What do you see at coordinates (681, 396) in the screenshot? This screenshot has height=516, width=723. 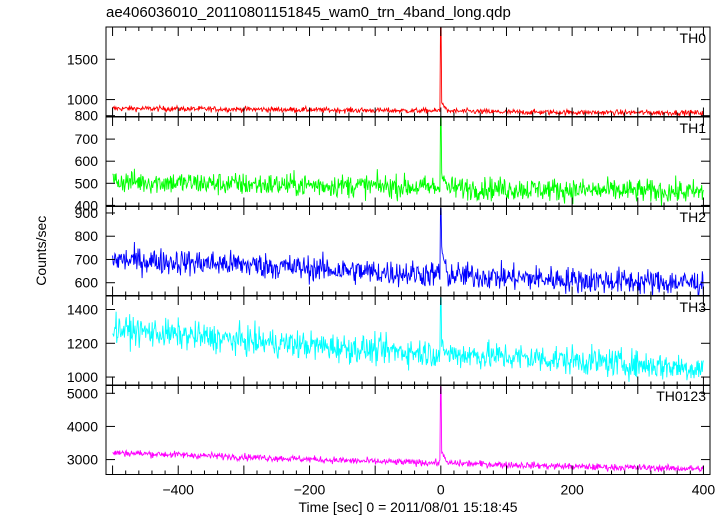 I see `panel-label-th0123: TH0123` at bounding box center [681, 396].